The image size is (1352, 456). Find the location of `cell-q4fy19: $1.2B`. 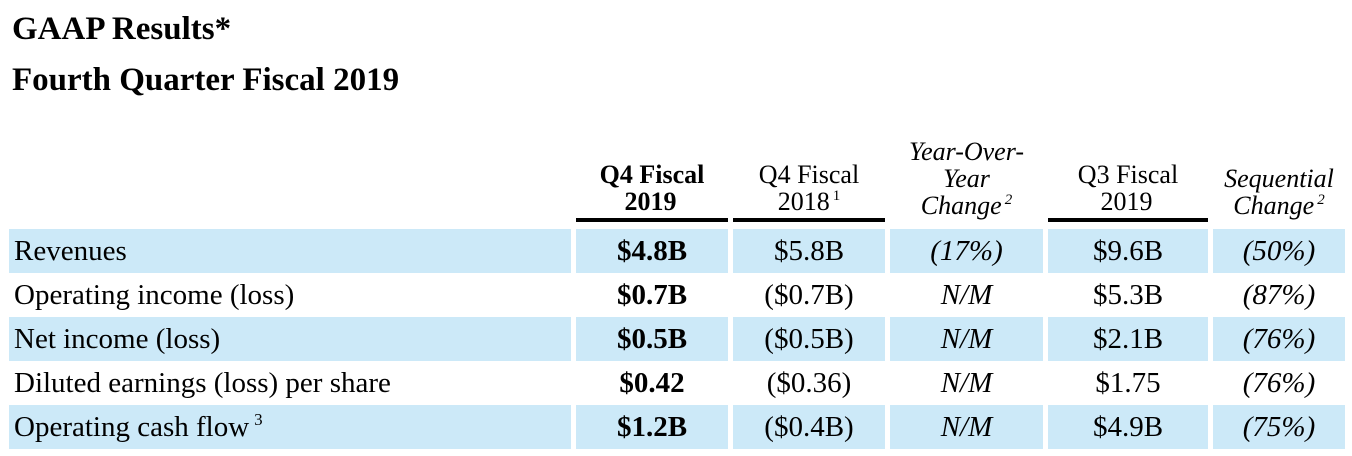

cell-q4fy19: $1.2B is located at coordinates (652, 427).